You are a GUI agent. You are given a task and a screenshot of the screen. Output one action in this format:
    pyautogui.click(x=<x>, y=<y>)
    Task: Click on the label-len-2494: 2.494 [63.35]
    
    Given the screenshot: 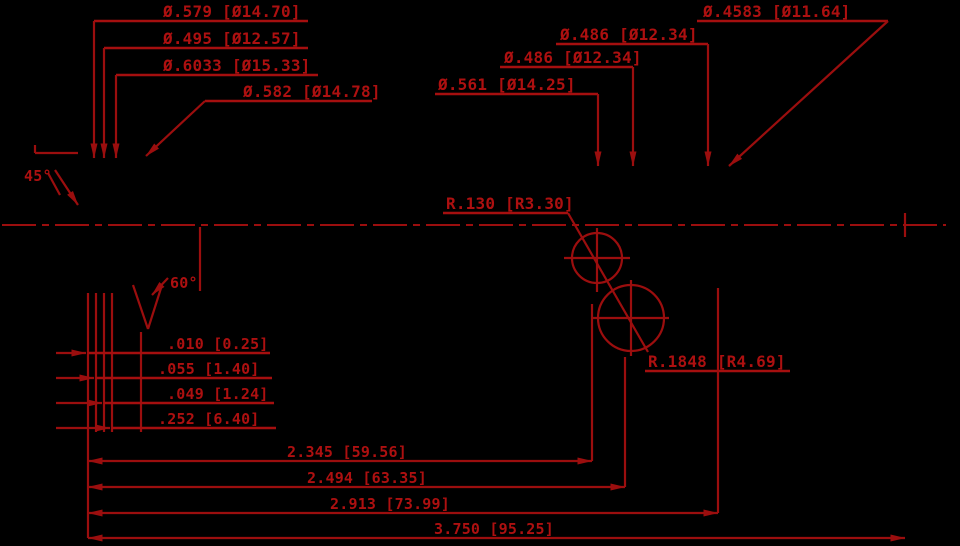 What is the action you would take?
    pyautogui.click(x=367, y=478)
    